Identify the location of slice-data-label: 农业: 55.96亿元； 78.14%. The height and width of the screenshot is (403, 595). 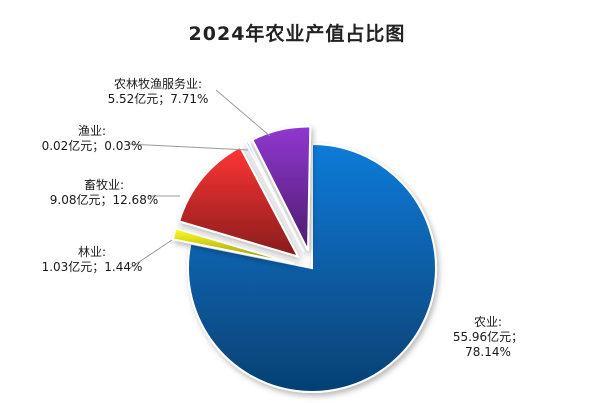
(488, 337).